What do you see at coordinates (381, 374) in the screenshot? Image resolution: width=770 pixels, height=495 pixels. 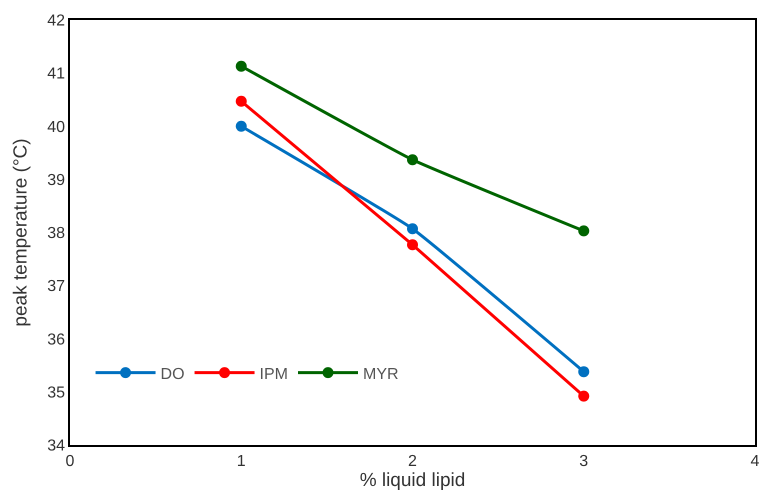 I see `legend-label: MYR` at bounding box center [381, 374].